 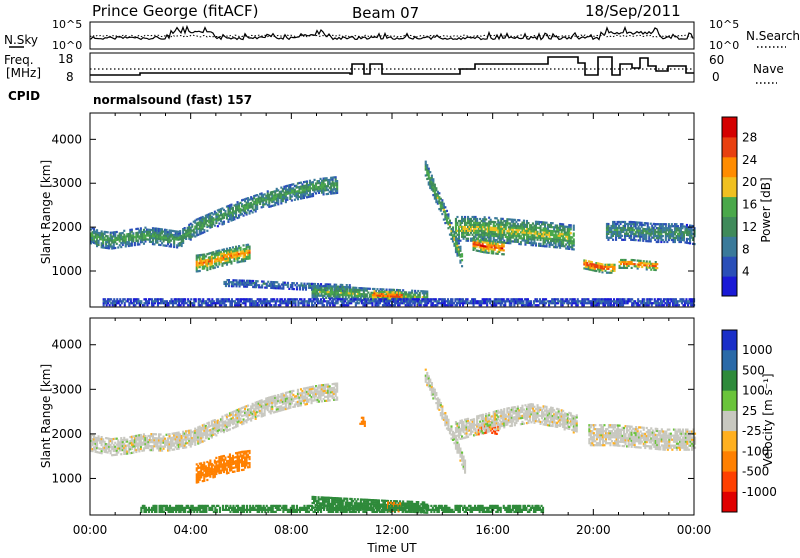 What do you see at coordinates (24, 96) in the screenshot?
I see `cpid-label: CPID` at bounding box center [24, 96].